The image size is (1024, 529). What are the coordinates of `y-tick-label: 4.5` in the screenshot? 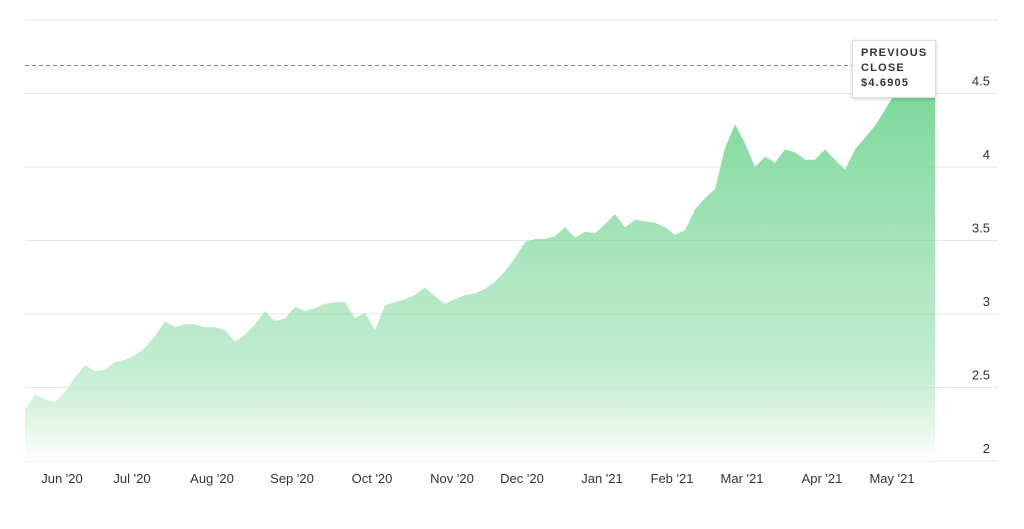 It's located at (981, 81).